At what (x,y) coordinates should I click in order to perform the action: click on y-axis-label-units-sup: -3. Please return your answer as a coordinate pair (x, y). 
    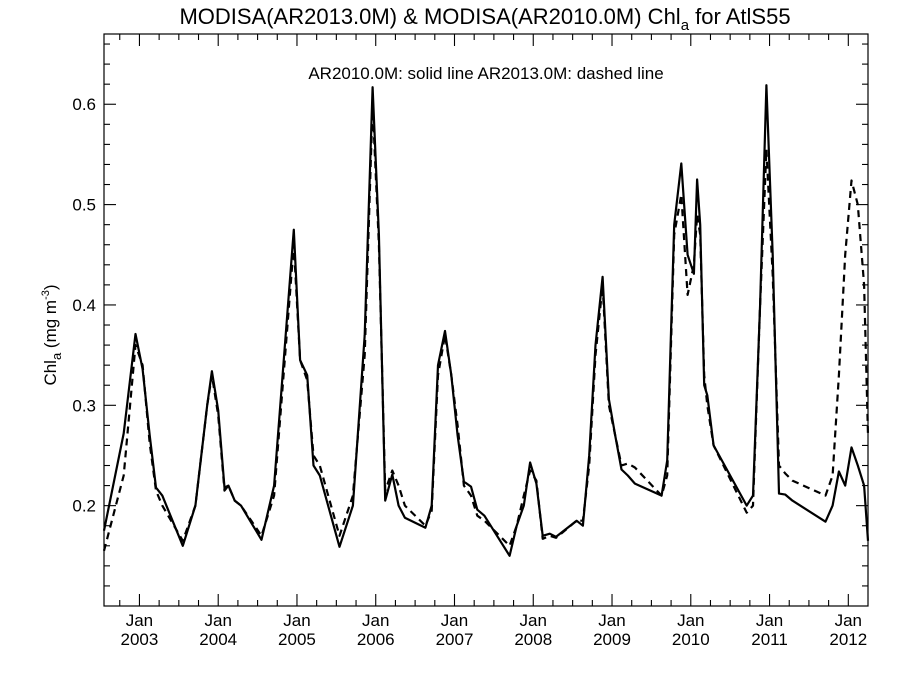
    Looking at the image, I should click on (46, 295).